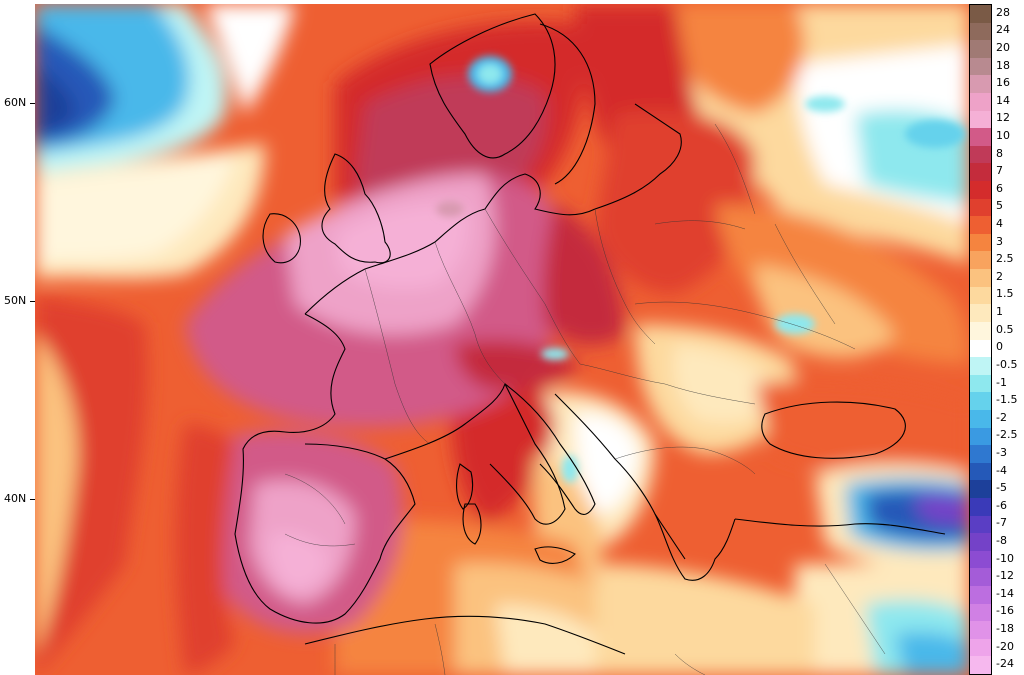 The height and width of the screenshot is (675, 1024). Describe the element at coordinates (1001, 540) in the screenshot. I see `legend-label: -8` at that location.